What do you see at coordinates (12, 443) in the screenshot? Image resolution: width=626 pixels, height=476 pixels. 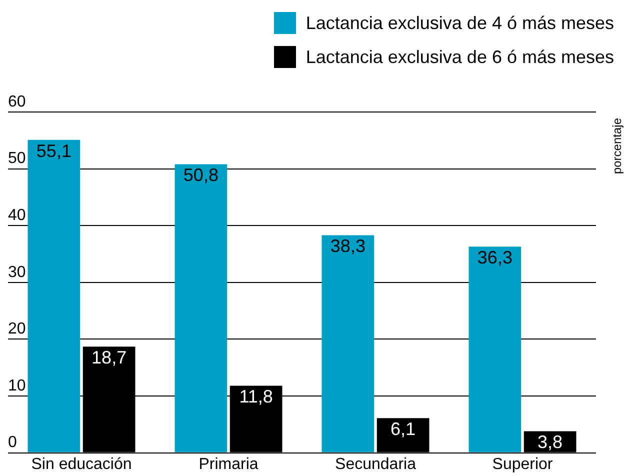 I see `y-tick-label: 0` at bounding box center [12, 443].